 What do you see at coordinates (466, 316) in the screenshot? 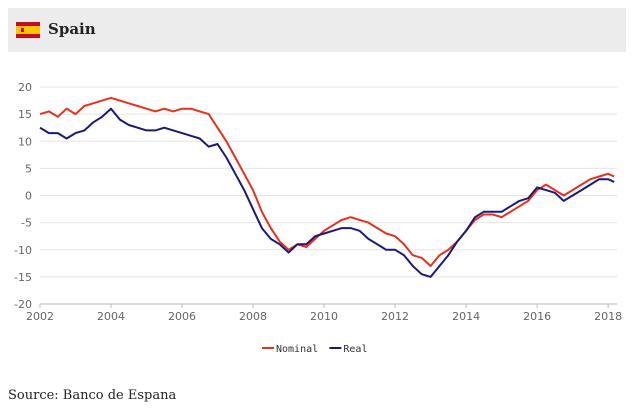
I see `x-tick-label: 2014` at bounding box center [466, 316].